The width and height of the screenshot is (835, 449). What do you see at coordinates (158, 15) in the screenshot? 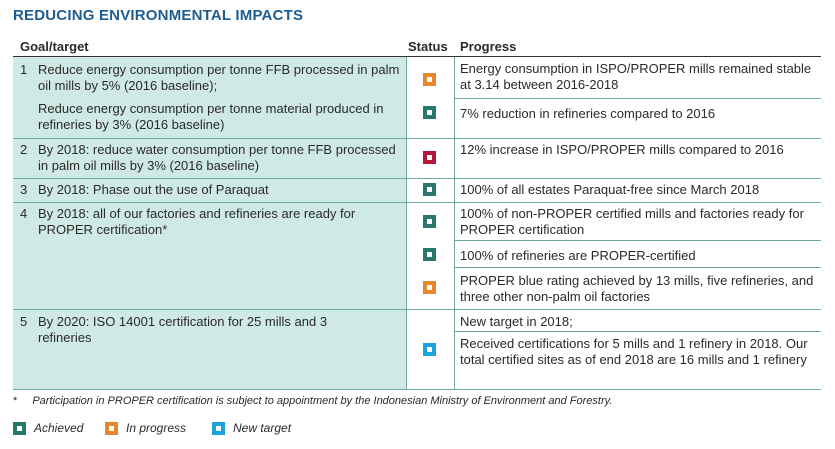
I see `page-title: REDUCING ENVIRONMENTAL IMPACTS` at bounding box center [158, 15].